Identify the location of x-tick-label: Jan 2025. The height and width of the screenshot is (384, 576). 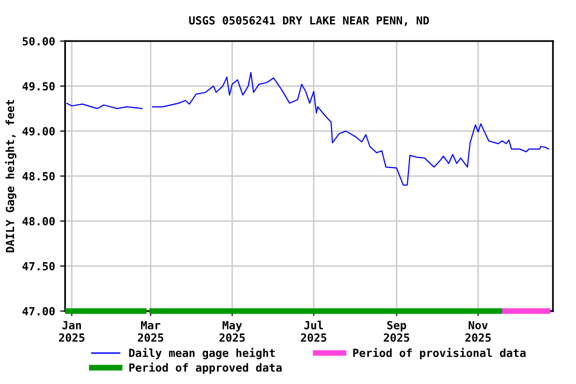
(71, 331).